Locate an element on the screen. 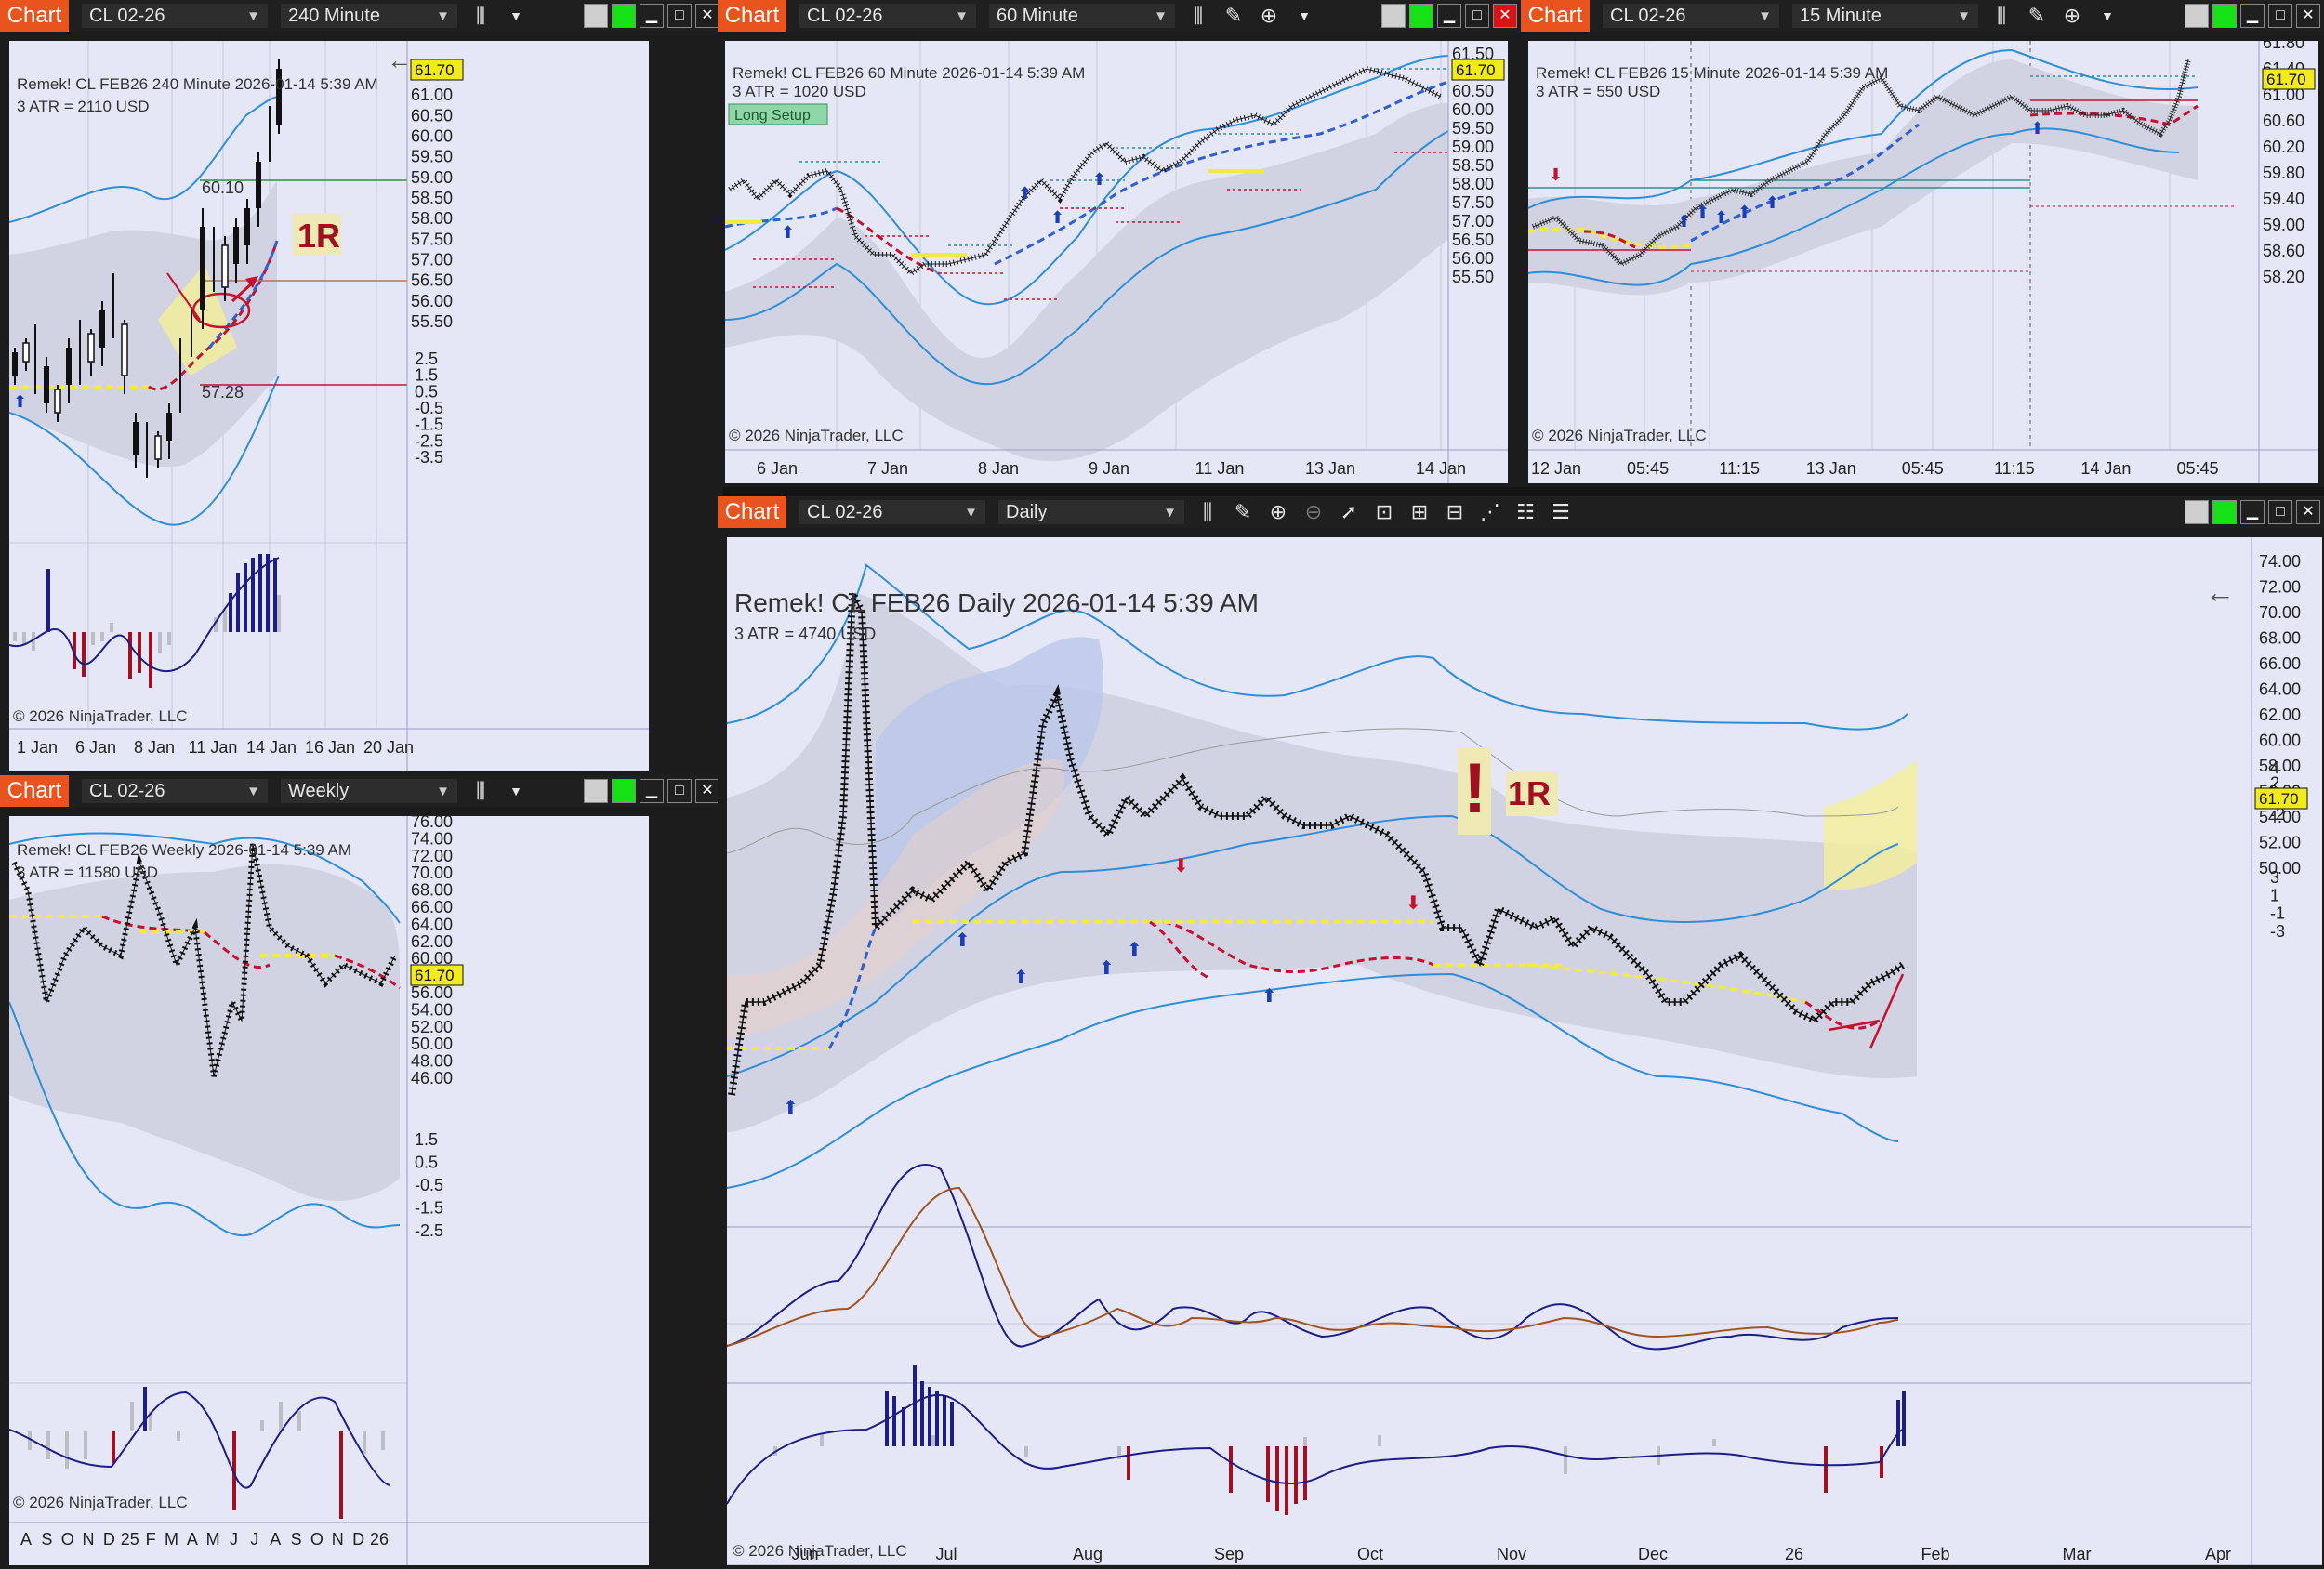 This screenshot has width=2324, height=1569. indicators-list-icon: ☰ is located at coordinates (1561, 511).